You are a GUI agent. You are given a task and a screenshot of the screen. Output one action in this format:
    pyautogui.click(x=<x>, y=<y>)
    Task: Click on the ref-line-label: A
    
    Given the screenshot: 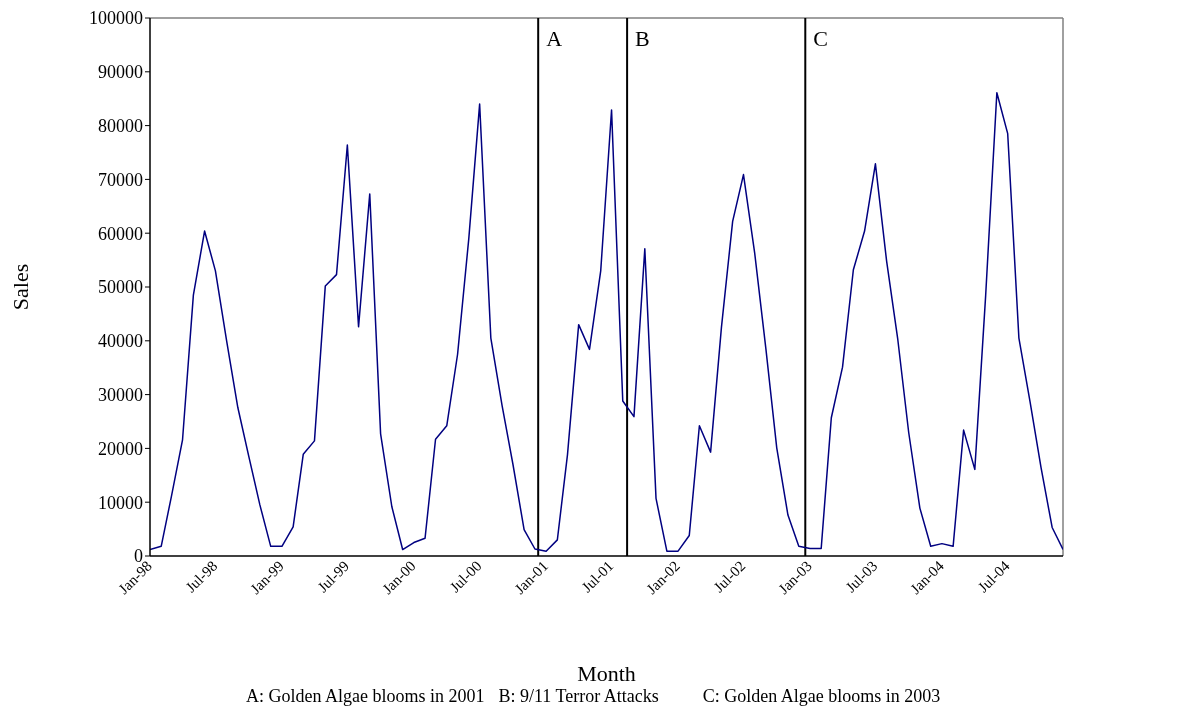 What is the action you would take?
    pyautogui.click(x=554, y=38)
    